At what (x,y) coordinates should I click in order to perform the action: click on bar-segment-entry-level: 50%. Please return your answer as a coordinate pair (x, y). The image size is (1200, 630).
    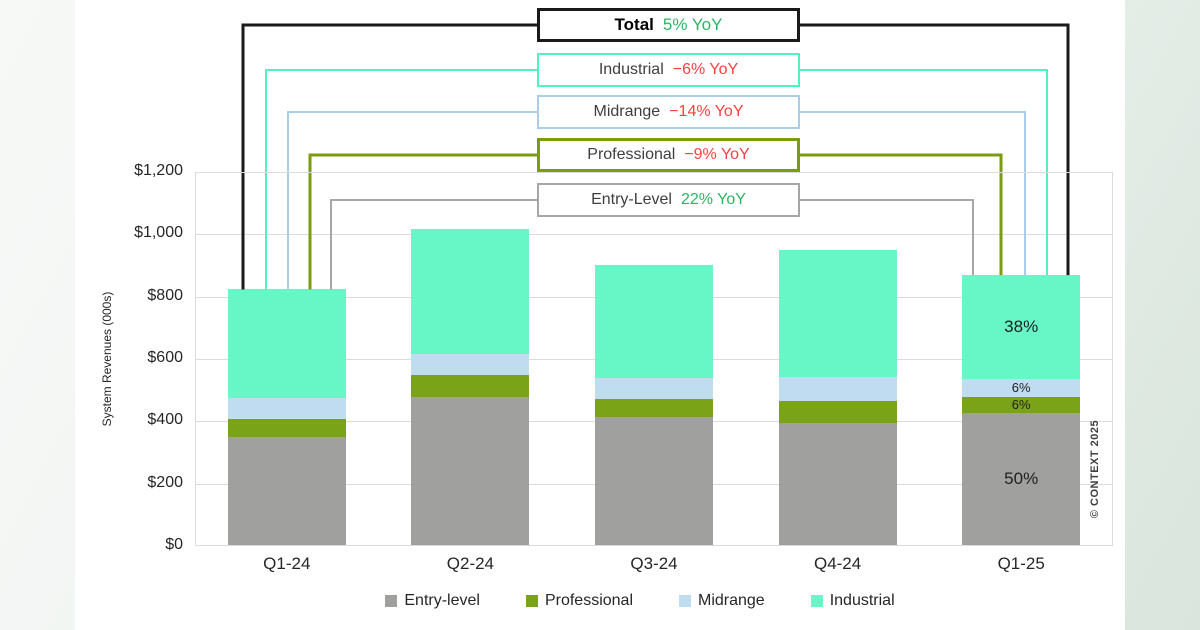
    Looking at the image, I should click on (1021, 479).